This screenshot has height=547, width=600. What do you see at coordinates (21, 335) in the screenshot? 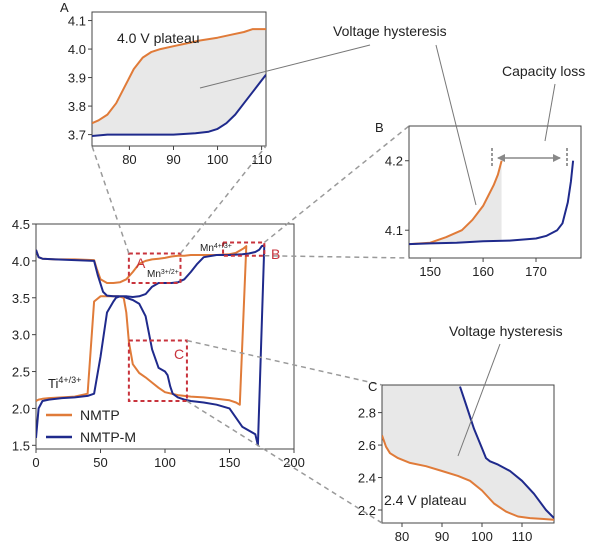
I see `y-tick-label: 3.0` at bounding box center [21, 335].